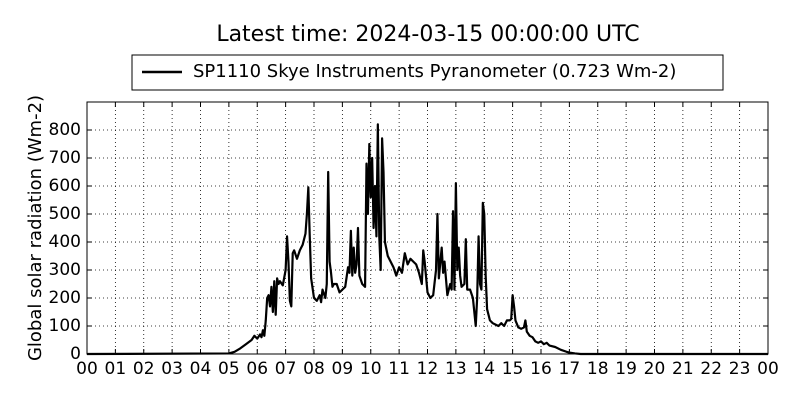 Image resolution: width=800 pixels, height=400 pixels. I want to click on x-tick-label: 15, so click(513, 369).